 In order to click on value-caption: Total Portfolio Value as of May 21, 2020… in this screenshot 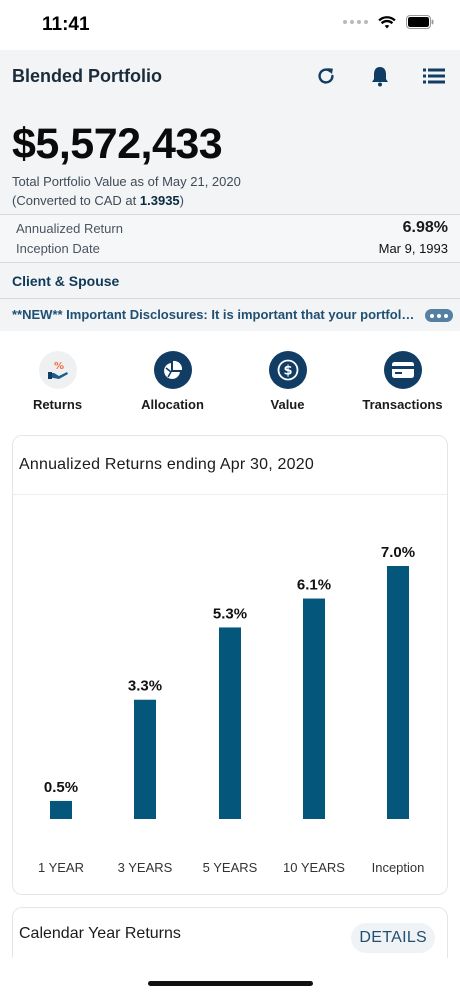, I will do `click(230, 189)`.